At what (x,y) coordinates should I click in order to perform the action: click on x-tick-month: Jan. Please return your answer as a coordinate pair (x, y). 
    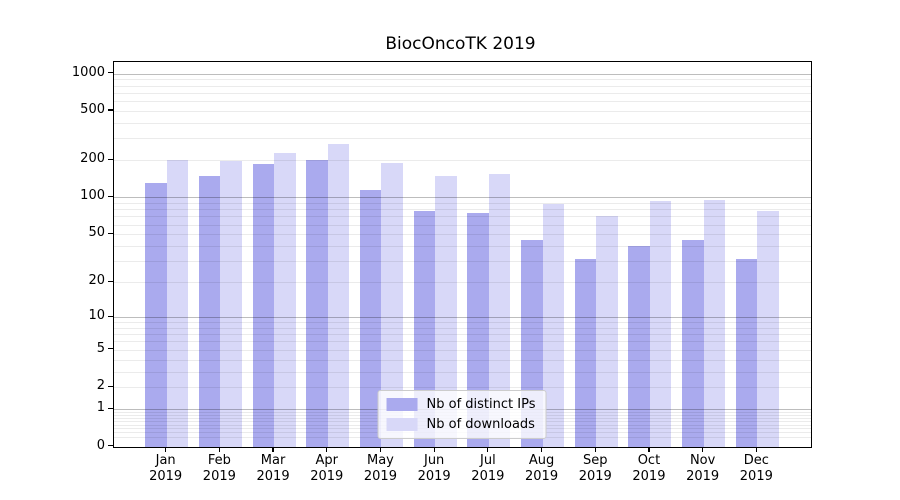
    Looking at the image, I should click on (165, 460).